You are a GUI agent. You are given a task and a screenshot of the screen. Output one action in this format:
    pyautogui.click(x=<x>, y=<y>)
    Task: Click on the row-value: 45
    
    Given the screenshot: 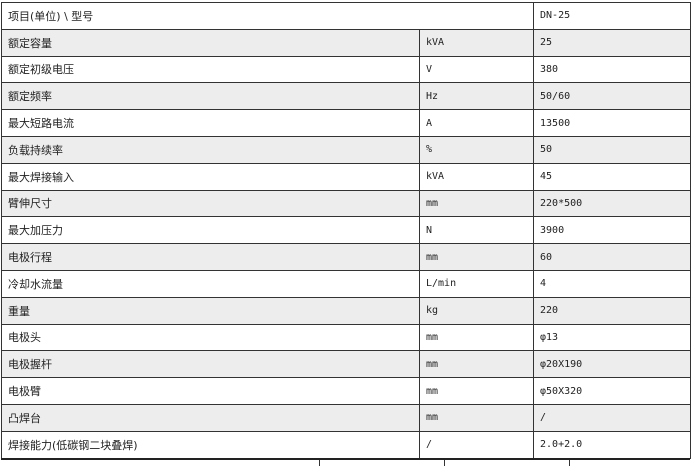 What is the action you would take?
    pyautogui.click(x=612, y=176)
    